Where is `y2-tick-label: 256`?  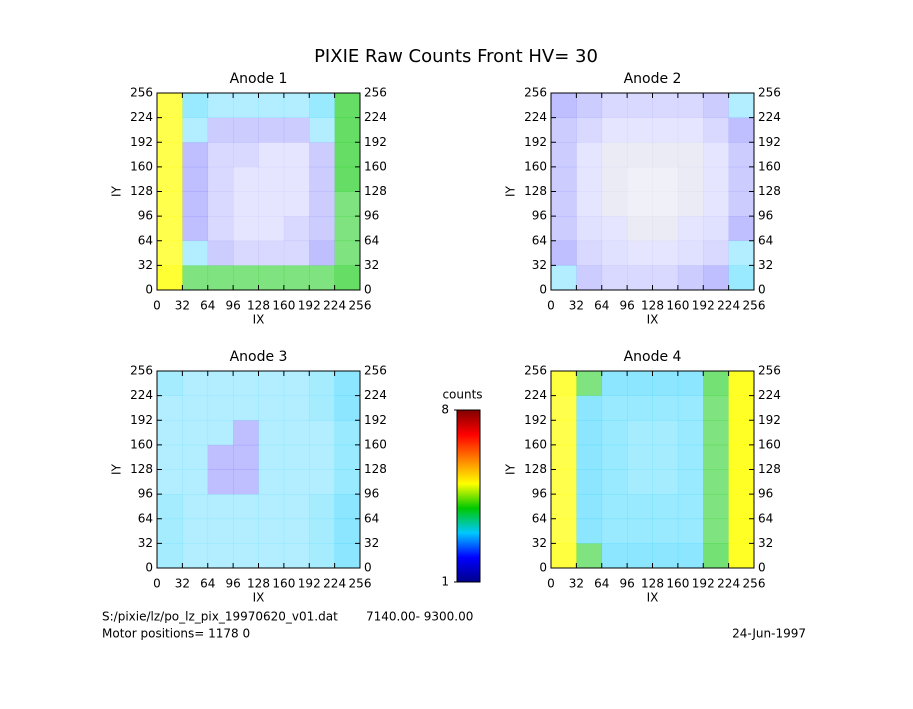 y2-tick-label: 256 is located at coordinates (769, 93).